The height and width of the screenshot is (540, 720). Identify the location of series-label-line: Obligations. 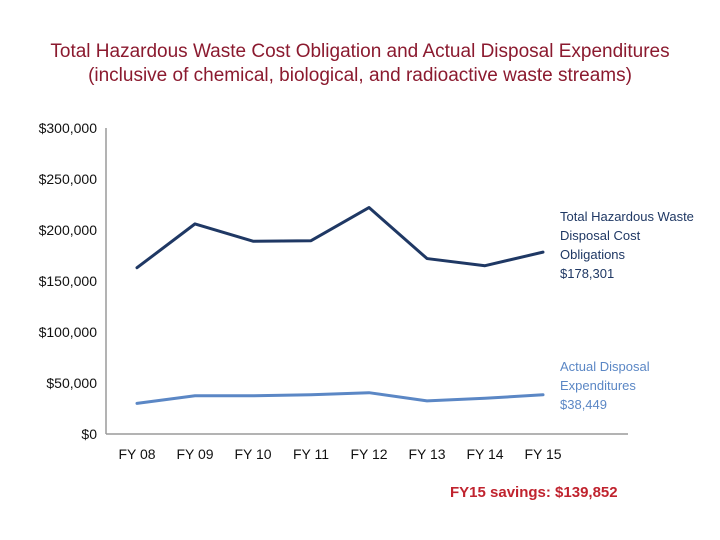
(593, 254).